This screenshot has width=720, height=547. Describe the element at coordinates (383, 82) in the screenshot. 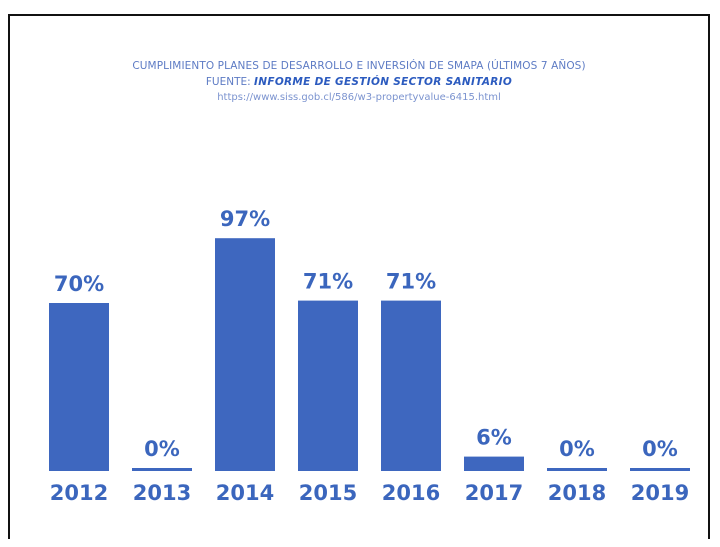

I see `source-value: INFORME DE GESTIÓN SECTOR SANITARIO` at that location.